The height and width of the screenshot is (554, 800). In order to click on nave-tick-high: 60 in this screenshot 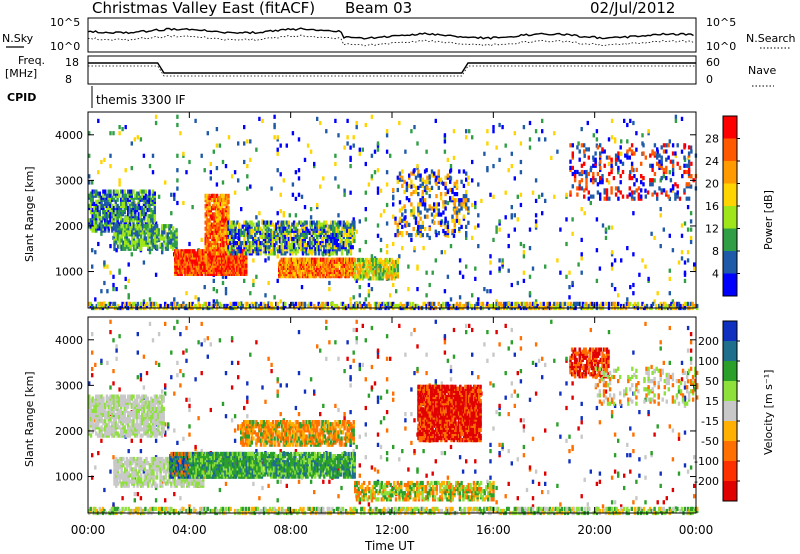, I will do `click(713, 62)`.